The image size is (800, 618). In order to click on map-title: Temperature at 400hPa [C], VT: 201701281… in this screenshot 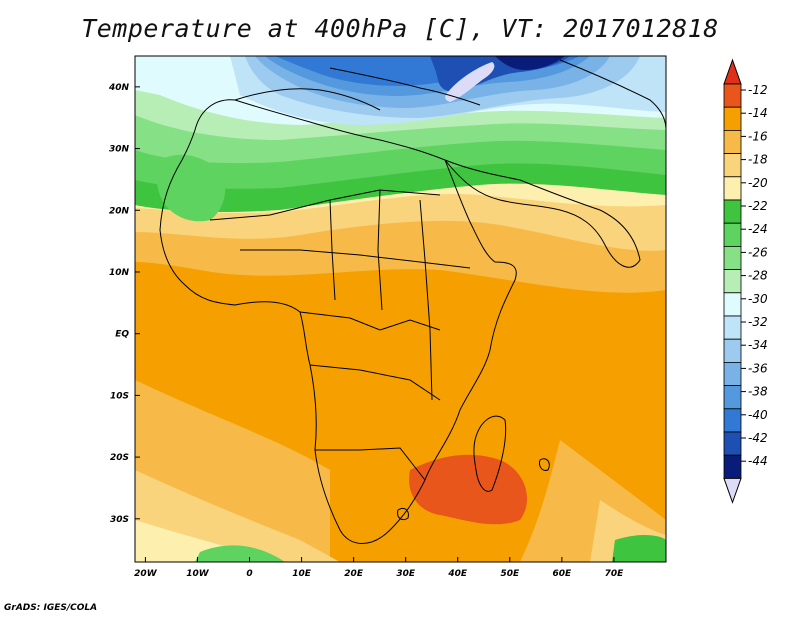, I will do `click(400, 28)`.